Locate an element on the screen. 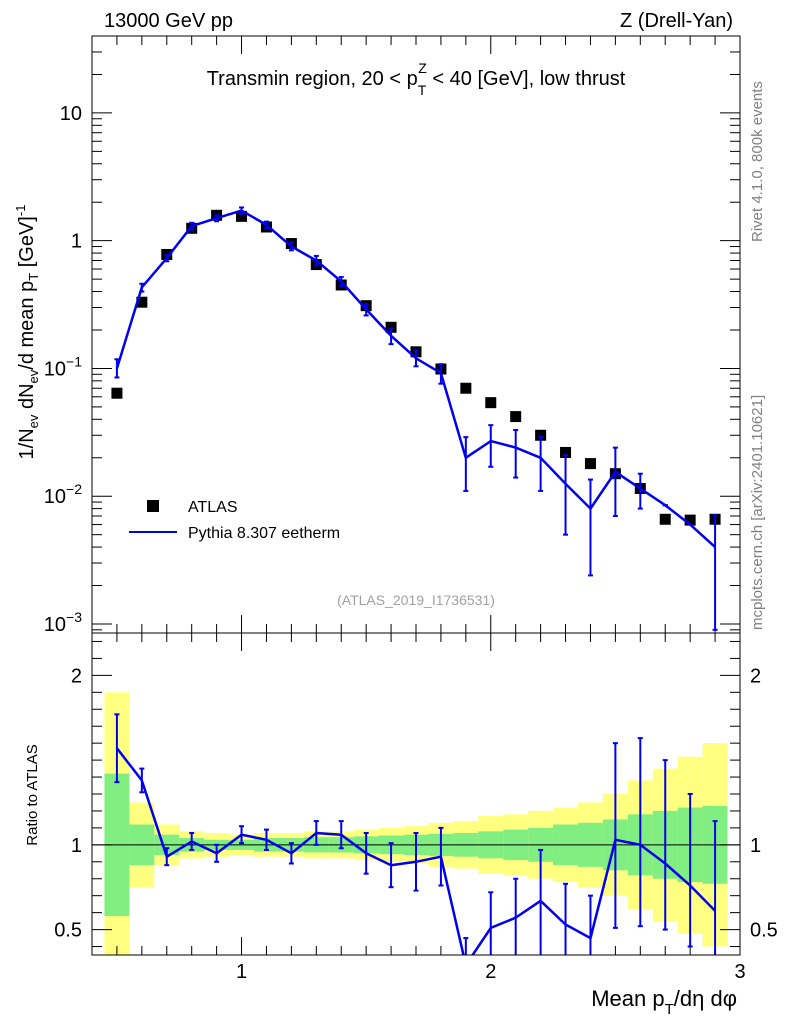  y-tick-label: 10⁻² is located at coordinates (63, 494).